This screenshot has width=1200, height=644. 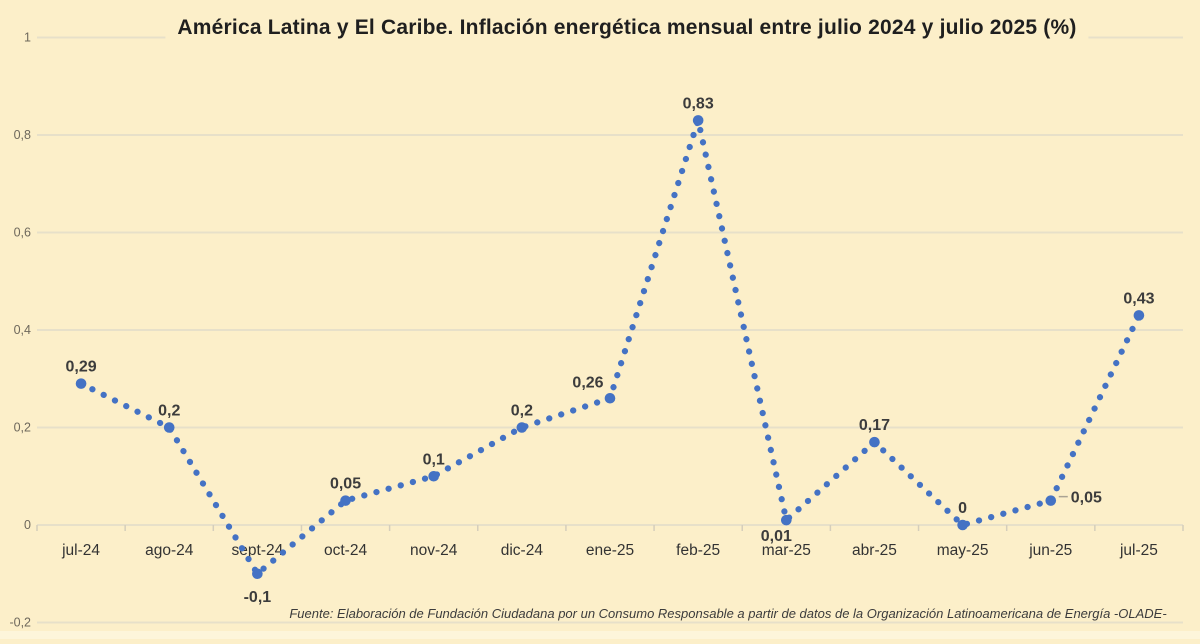 What do you see at coordinates (962, 508) in the screenshot?
I see `data-label: 0` at bounding box center [962, 508].